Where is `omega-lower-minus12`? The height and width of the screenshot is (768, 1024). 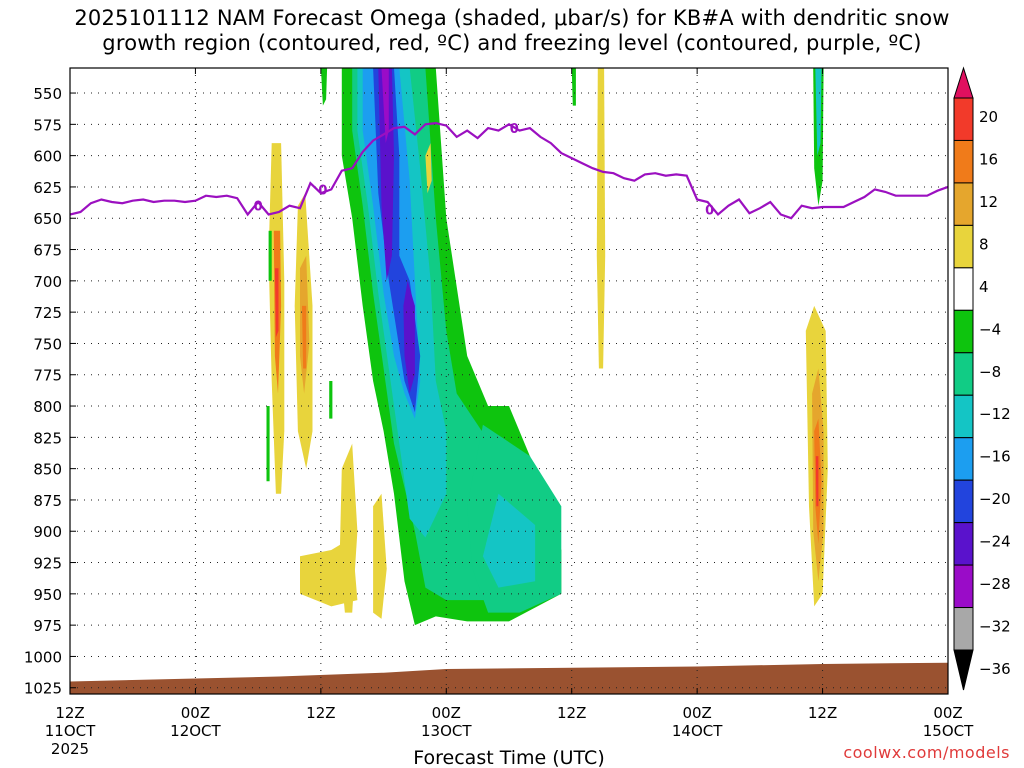
omega-lower-minus12 is located at coordinates (509, 540).